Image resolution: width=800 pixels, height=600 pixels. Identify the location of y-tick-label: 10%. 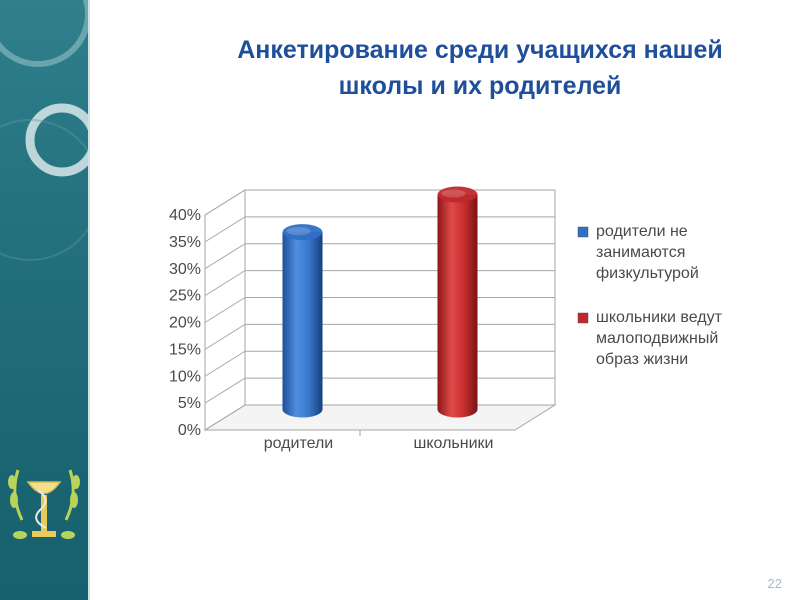
(185, 376).